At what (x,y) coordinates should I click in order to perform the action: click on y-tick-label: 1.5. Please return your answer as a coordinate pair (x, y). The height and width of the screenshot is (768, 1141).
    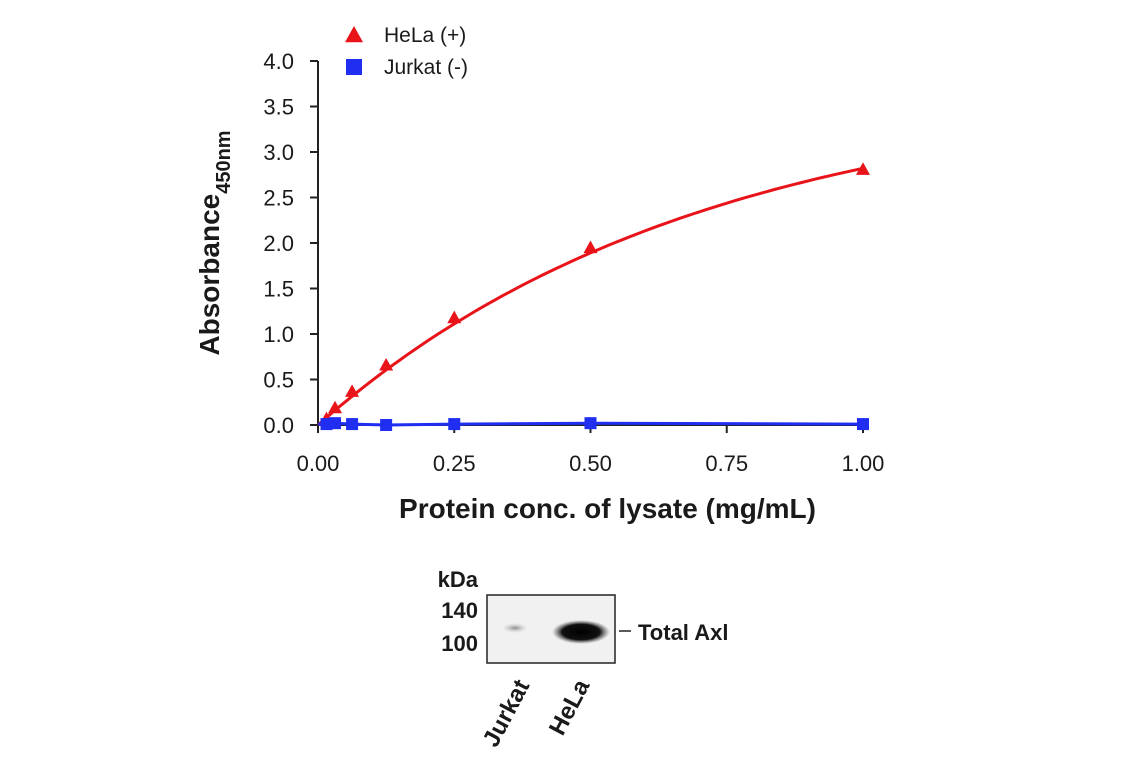
    Looking at the image, I should click on (278, 289).